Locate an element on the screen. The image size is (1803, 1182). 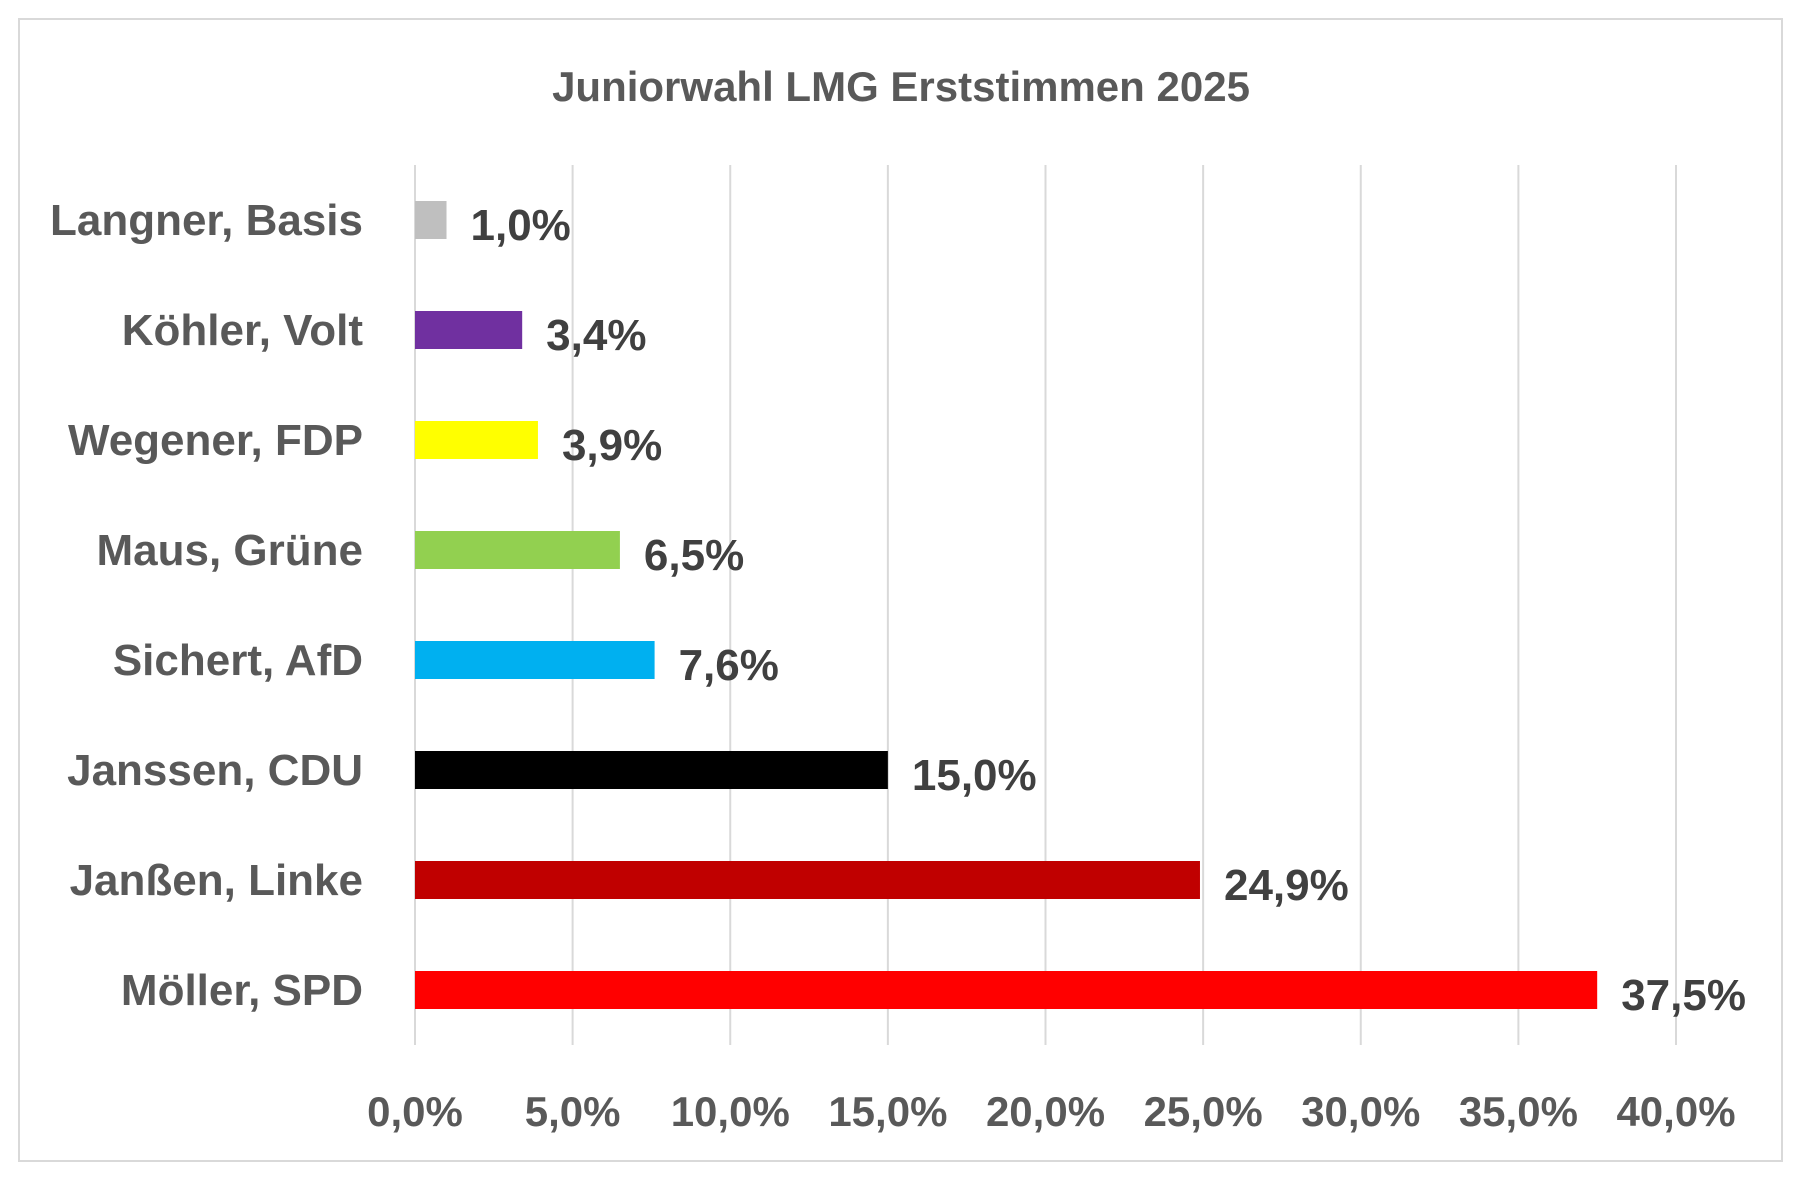
category-label: Sichert, AfD is located at coordinates (238, 660).